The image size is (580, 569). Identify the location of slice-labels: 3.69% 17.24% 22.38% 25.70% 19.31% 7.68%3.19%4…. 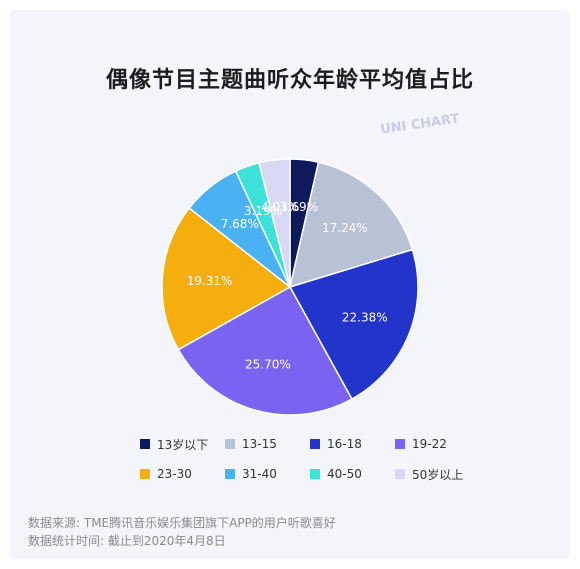
(287, 286).